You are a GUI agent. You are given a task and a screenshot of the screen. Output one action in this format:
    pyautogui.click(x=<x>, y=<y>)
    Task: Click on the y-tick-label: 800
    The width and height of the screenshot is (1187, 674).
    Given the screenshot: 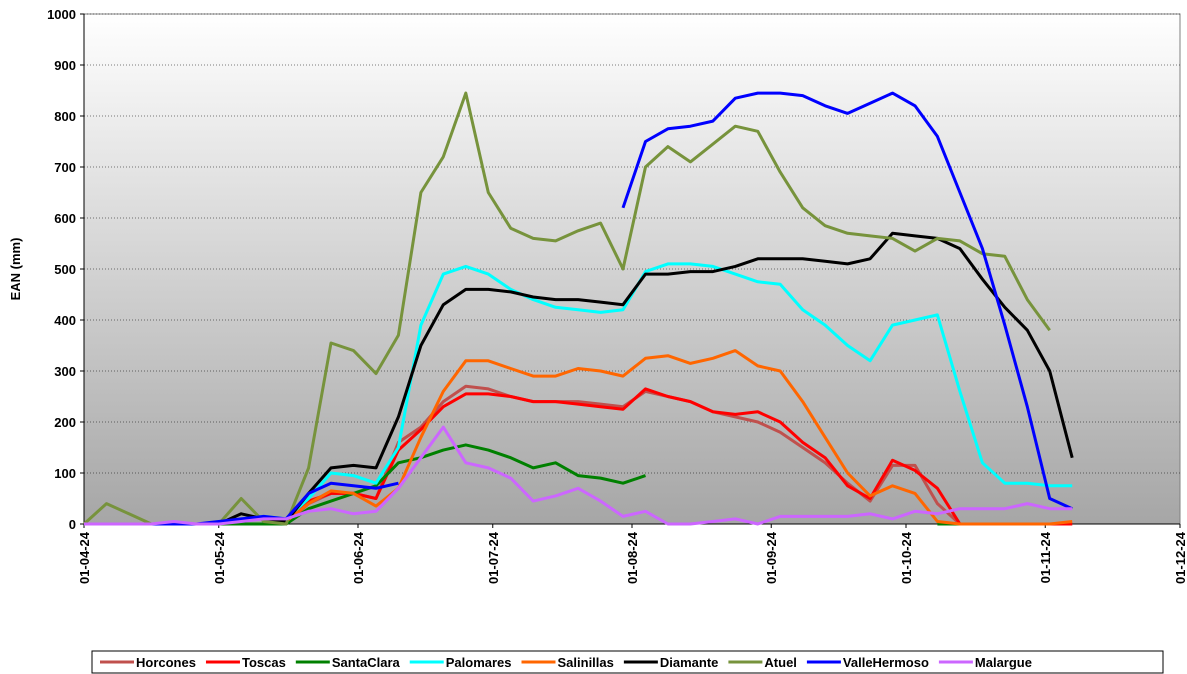 What is the action you would take?
    pyautogui.click(x=65, y=116)
    